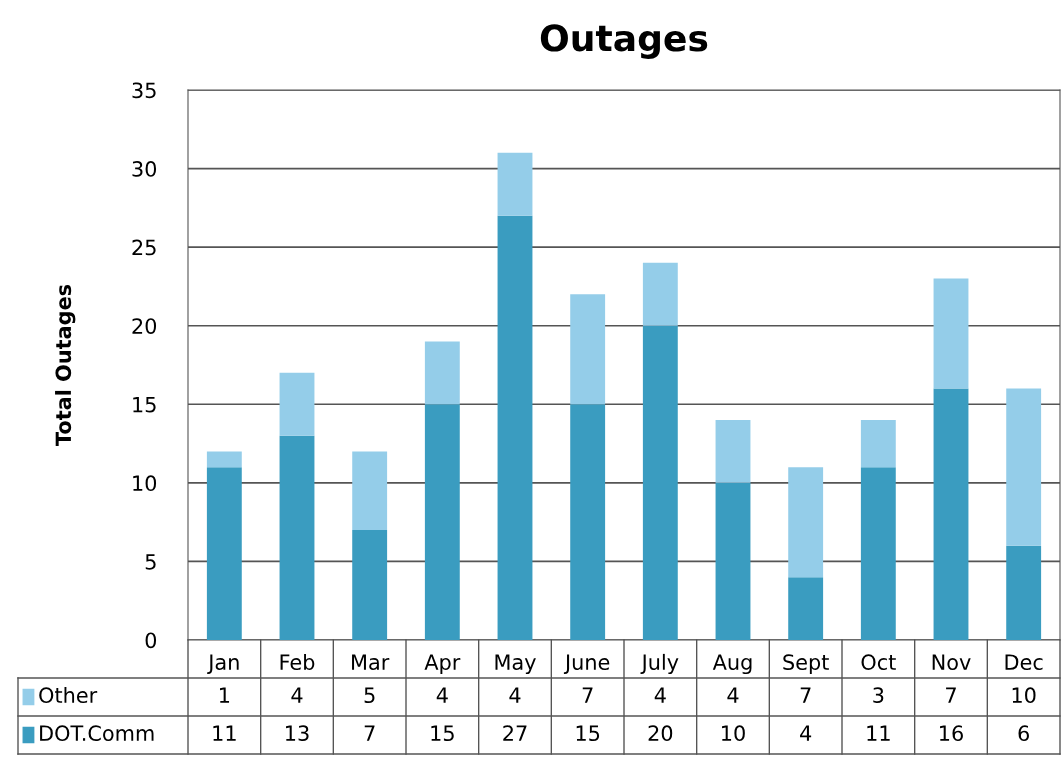 Image resolution: width=1063 pixels, height=765 pixels. What do you see at coordinates (369, 695) in the screenshot?
I see `data-label: 5` at bounding box center [369, 695].